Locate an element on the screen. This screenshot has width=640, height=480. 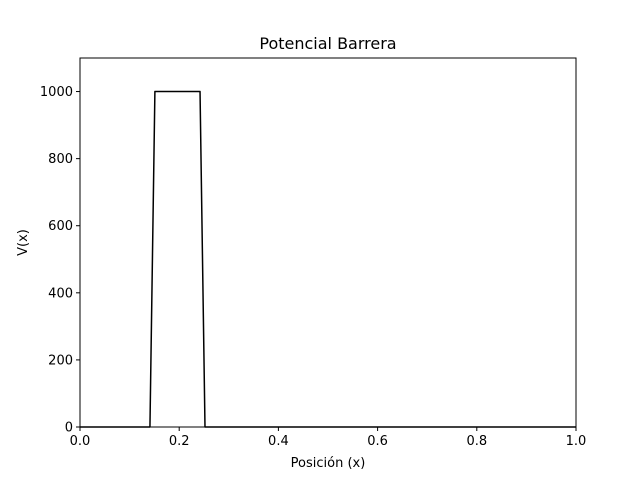
x-tick-label: 1.0 is located at coordinates (576, 441).